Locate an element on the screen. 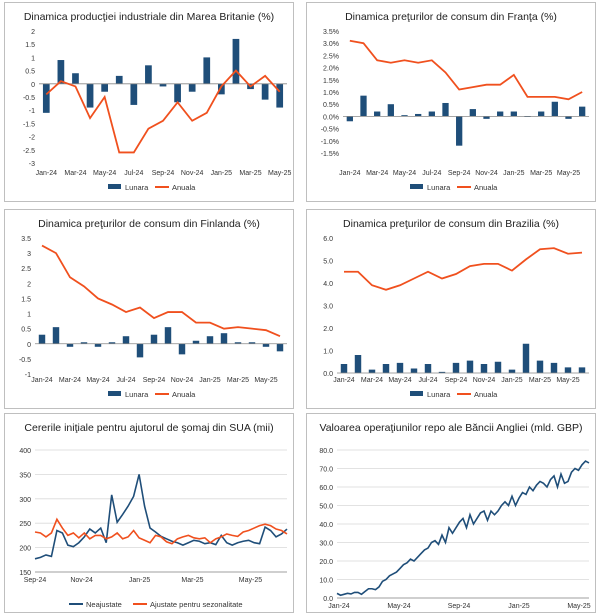 This screenshot has height=616, width=600. y-tick-label: -0.5 is located at coordinates (25, 360).